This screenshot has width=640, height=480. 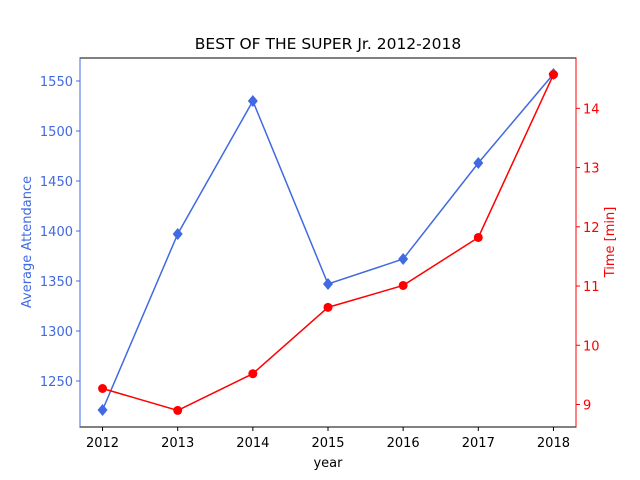 What do you see at coordinates (328, 463) in the screenshot?
I see `x-axis-label: year` at bounding box center [328, 463].